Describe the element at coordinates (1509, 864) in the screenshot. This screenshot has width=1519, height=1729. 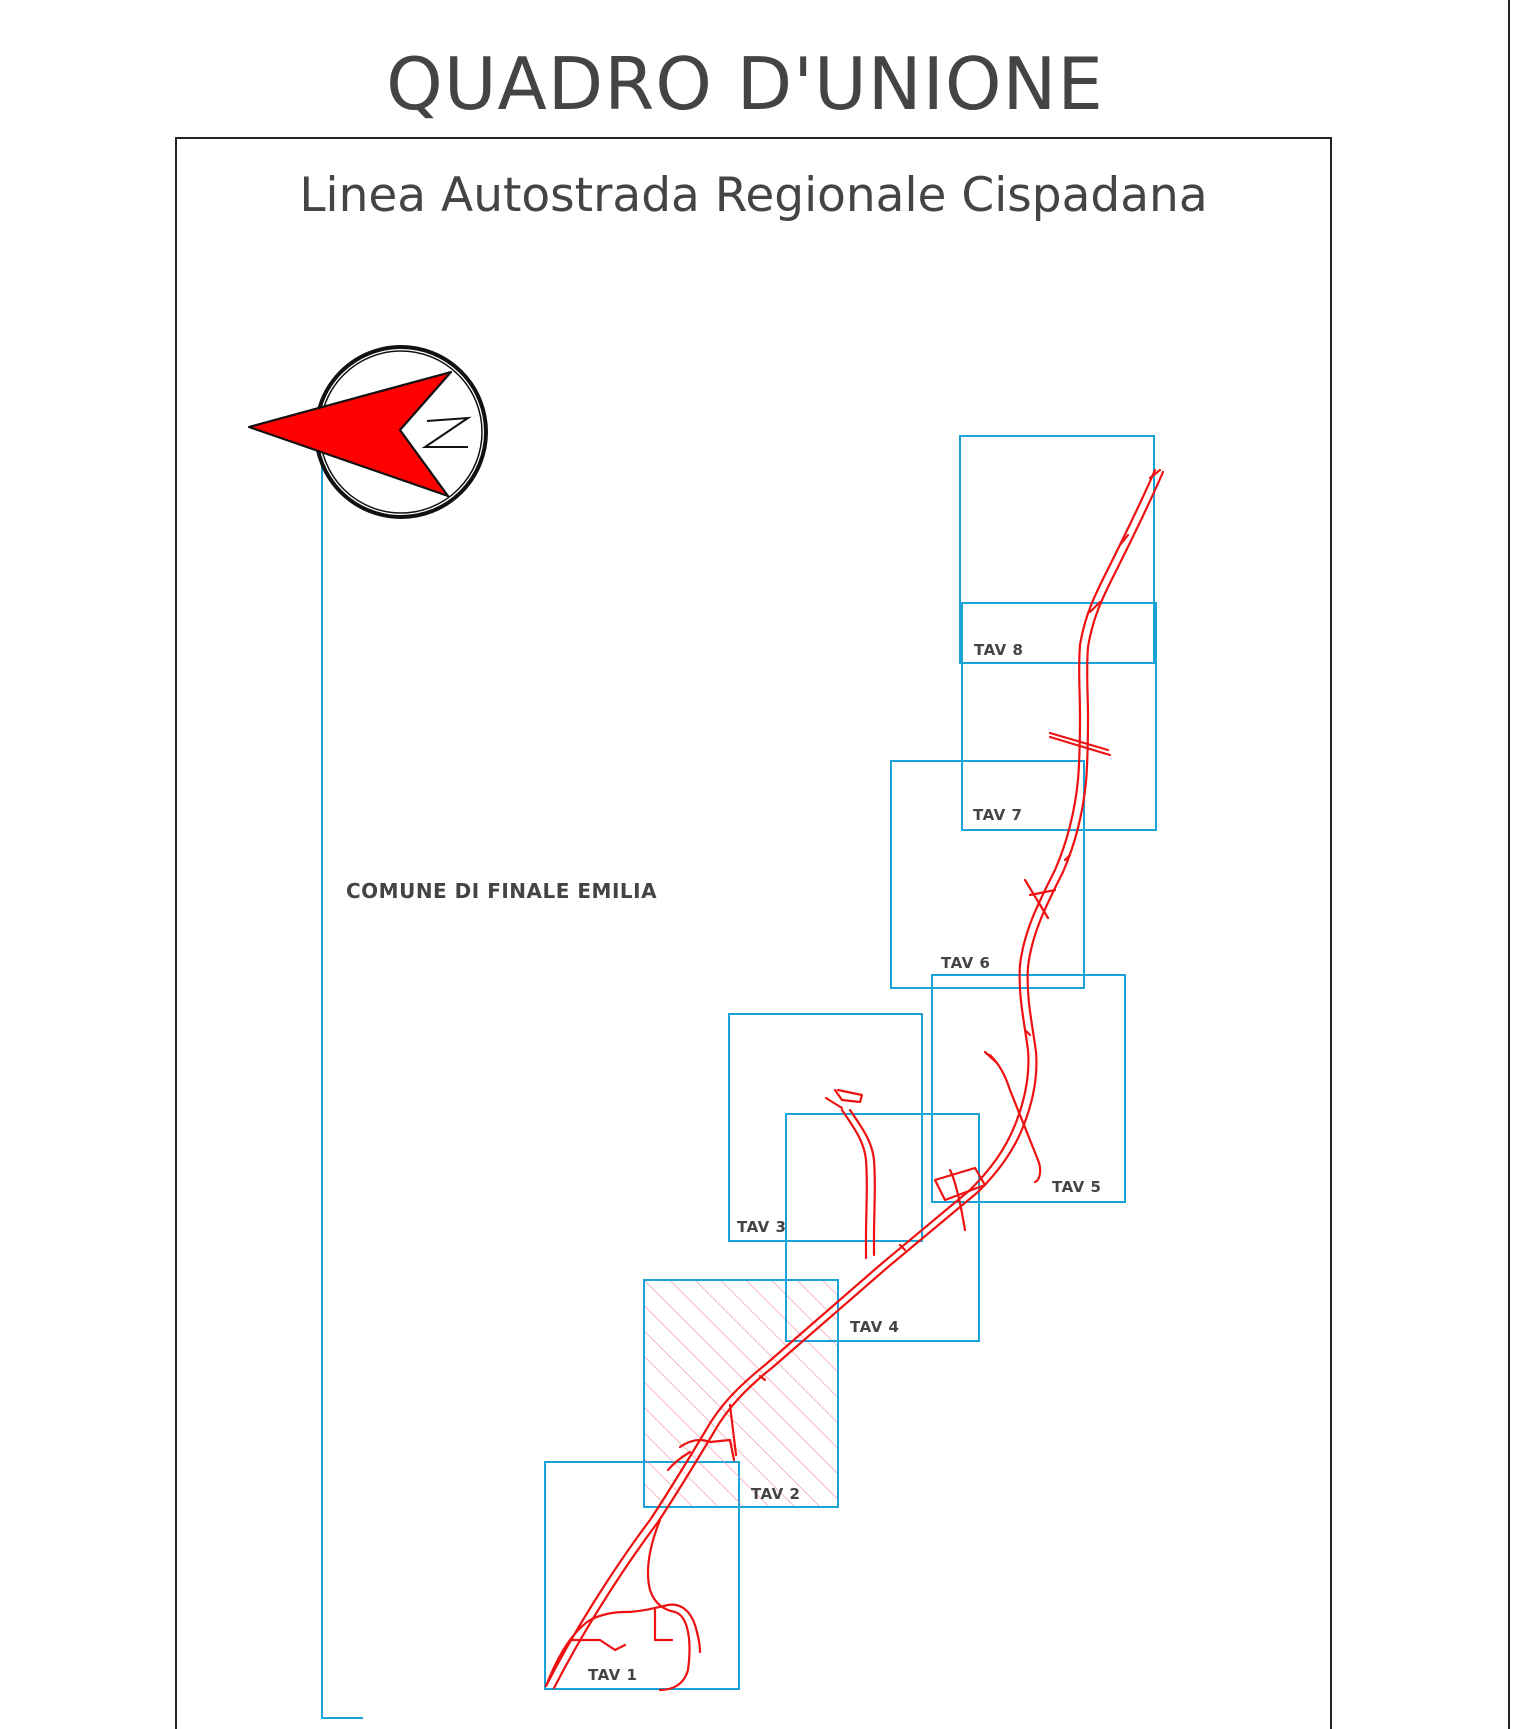
I see `sheet-border-right` at that location.